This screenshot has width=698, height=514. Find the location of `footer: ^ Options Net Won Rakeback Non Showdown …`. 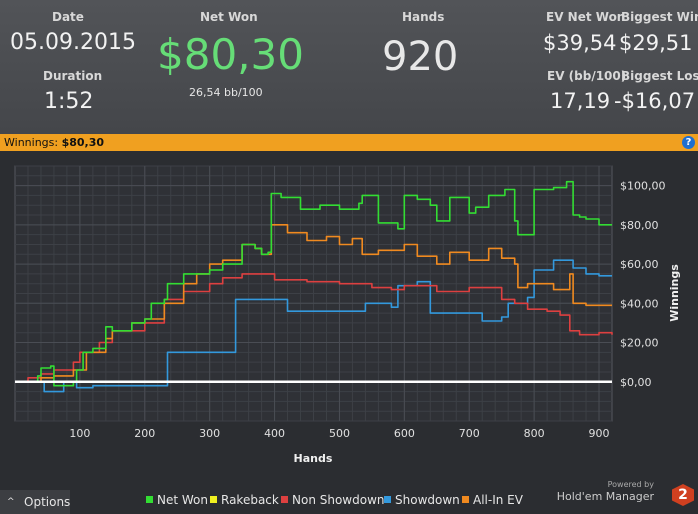

footer: ^ Options Net Won Rakeback Non Showdown … is located at coordinates (349, 497).